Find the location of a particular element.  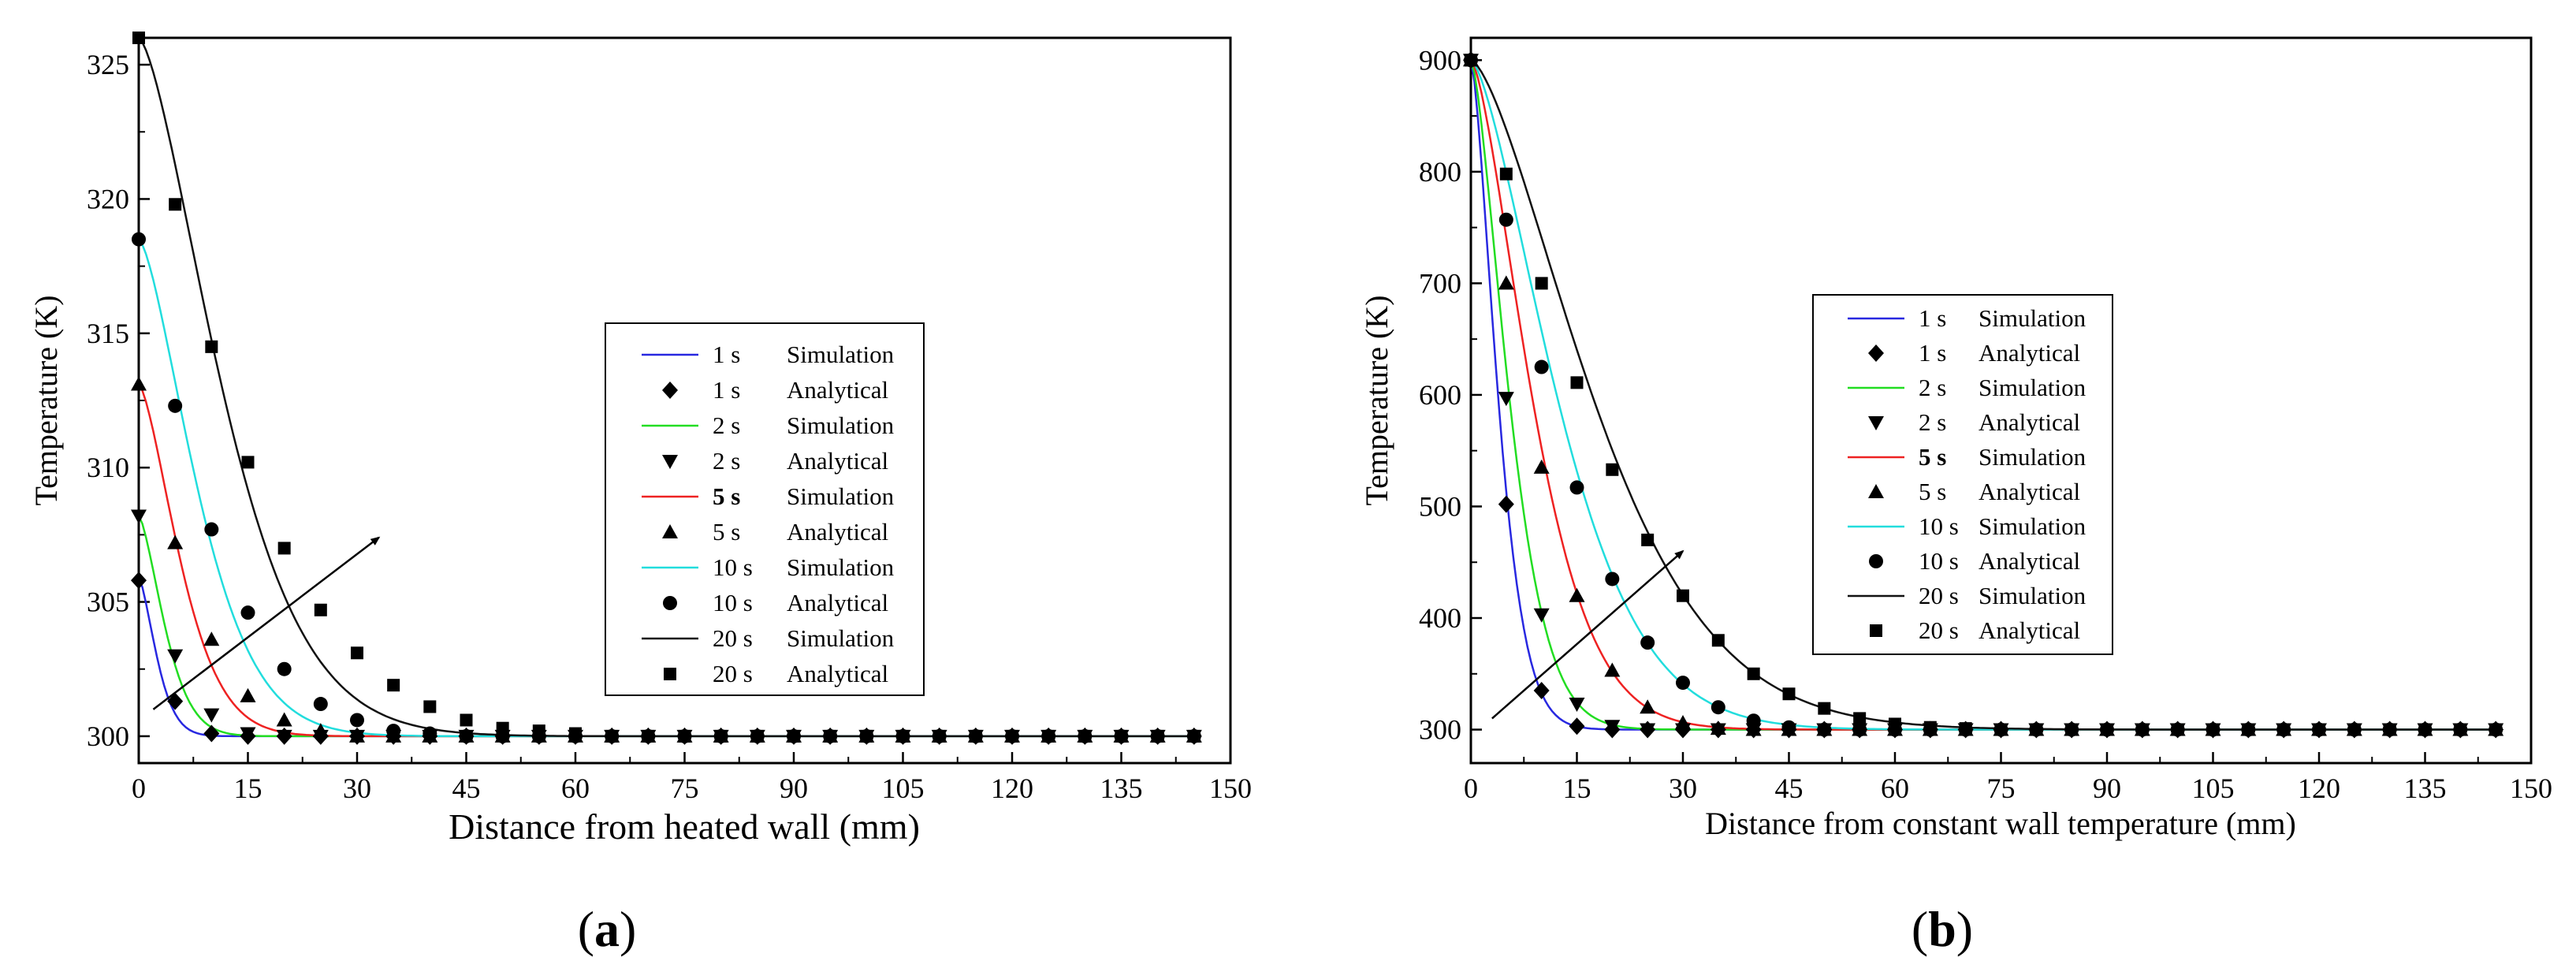

x-tick-label: 15 is located at coordinates (248, 788).